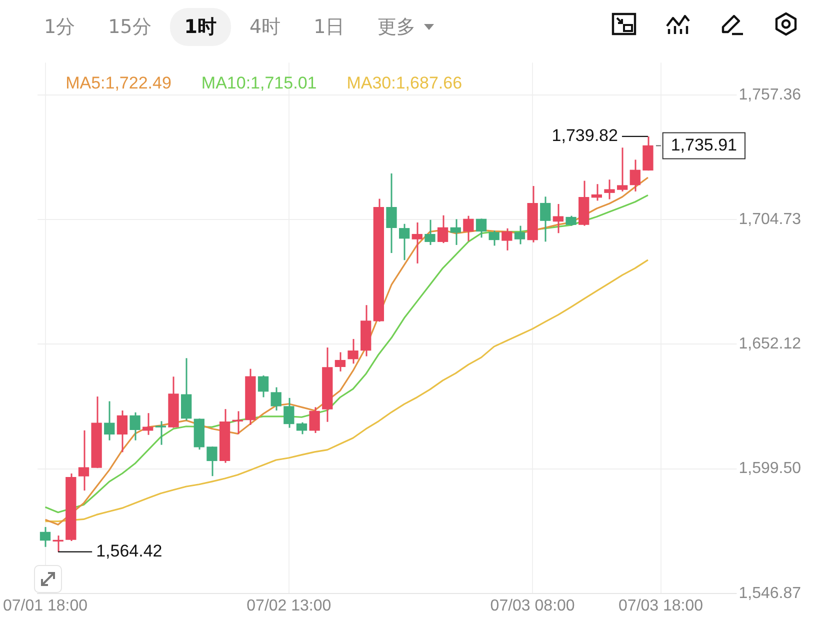  I want to click on y-tick-label: 1,757.36, so click(770, 95).